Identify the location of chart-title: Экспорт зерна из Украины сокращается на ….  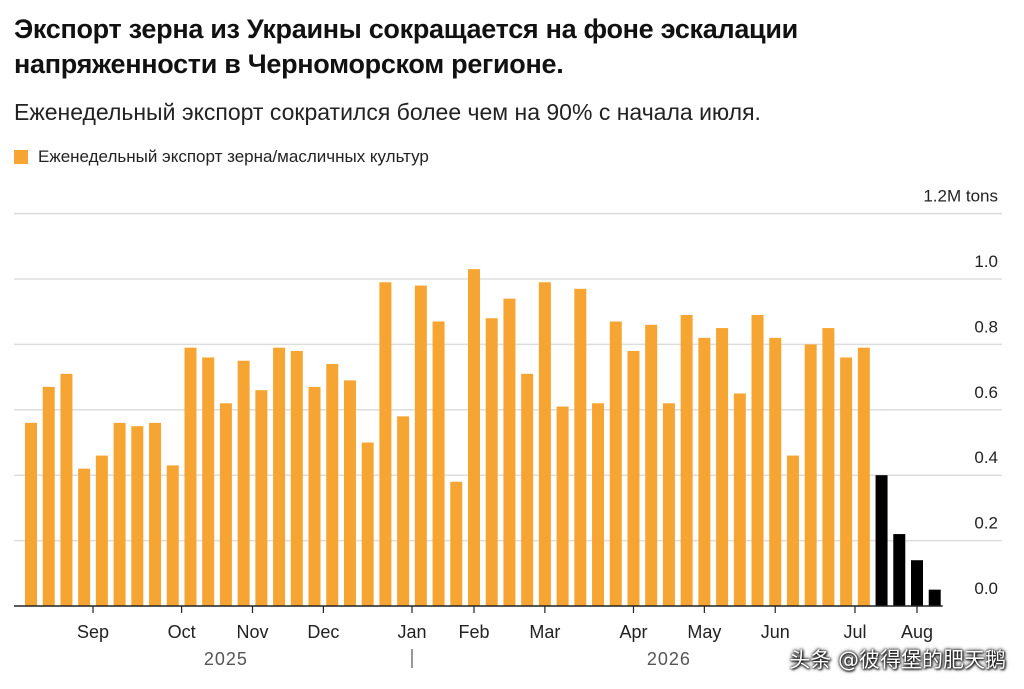
(406, 46).